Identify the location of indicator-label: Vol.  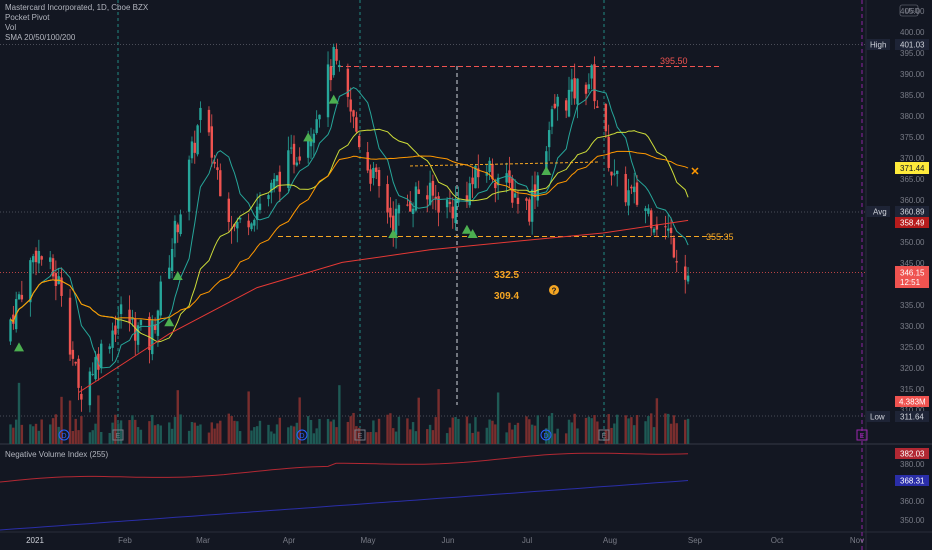
(11, 27).